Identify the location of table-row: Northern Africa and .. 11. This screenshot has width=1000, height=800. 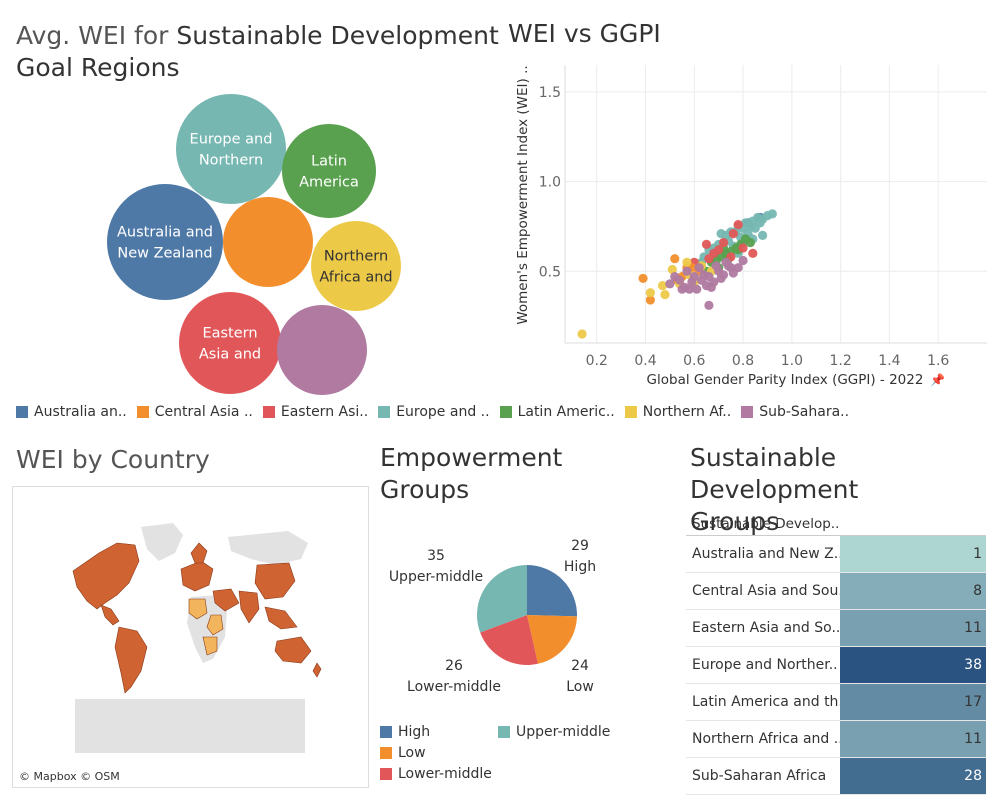
(836, 739).